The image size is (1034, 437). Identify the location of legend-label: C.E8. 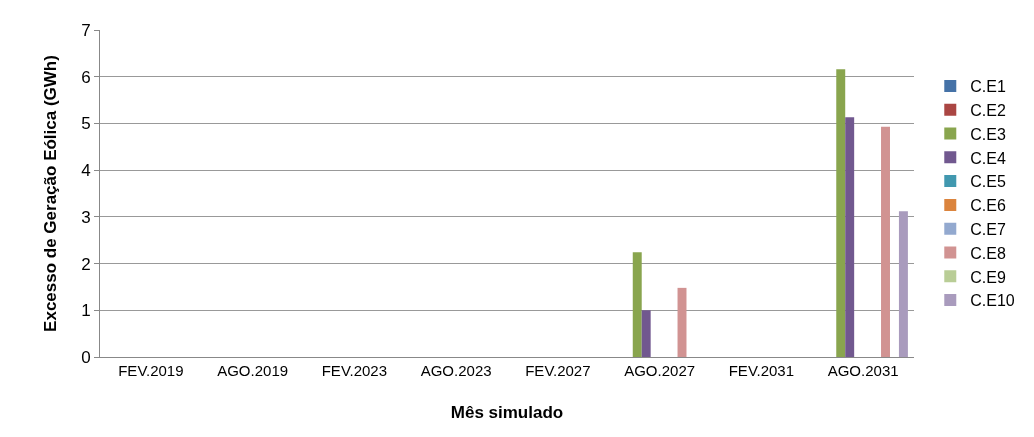
(988, 253).